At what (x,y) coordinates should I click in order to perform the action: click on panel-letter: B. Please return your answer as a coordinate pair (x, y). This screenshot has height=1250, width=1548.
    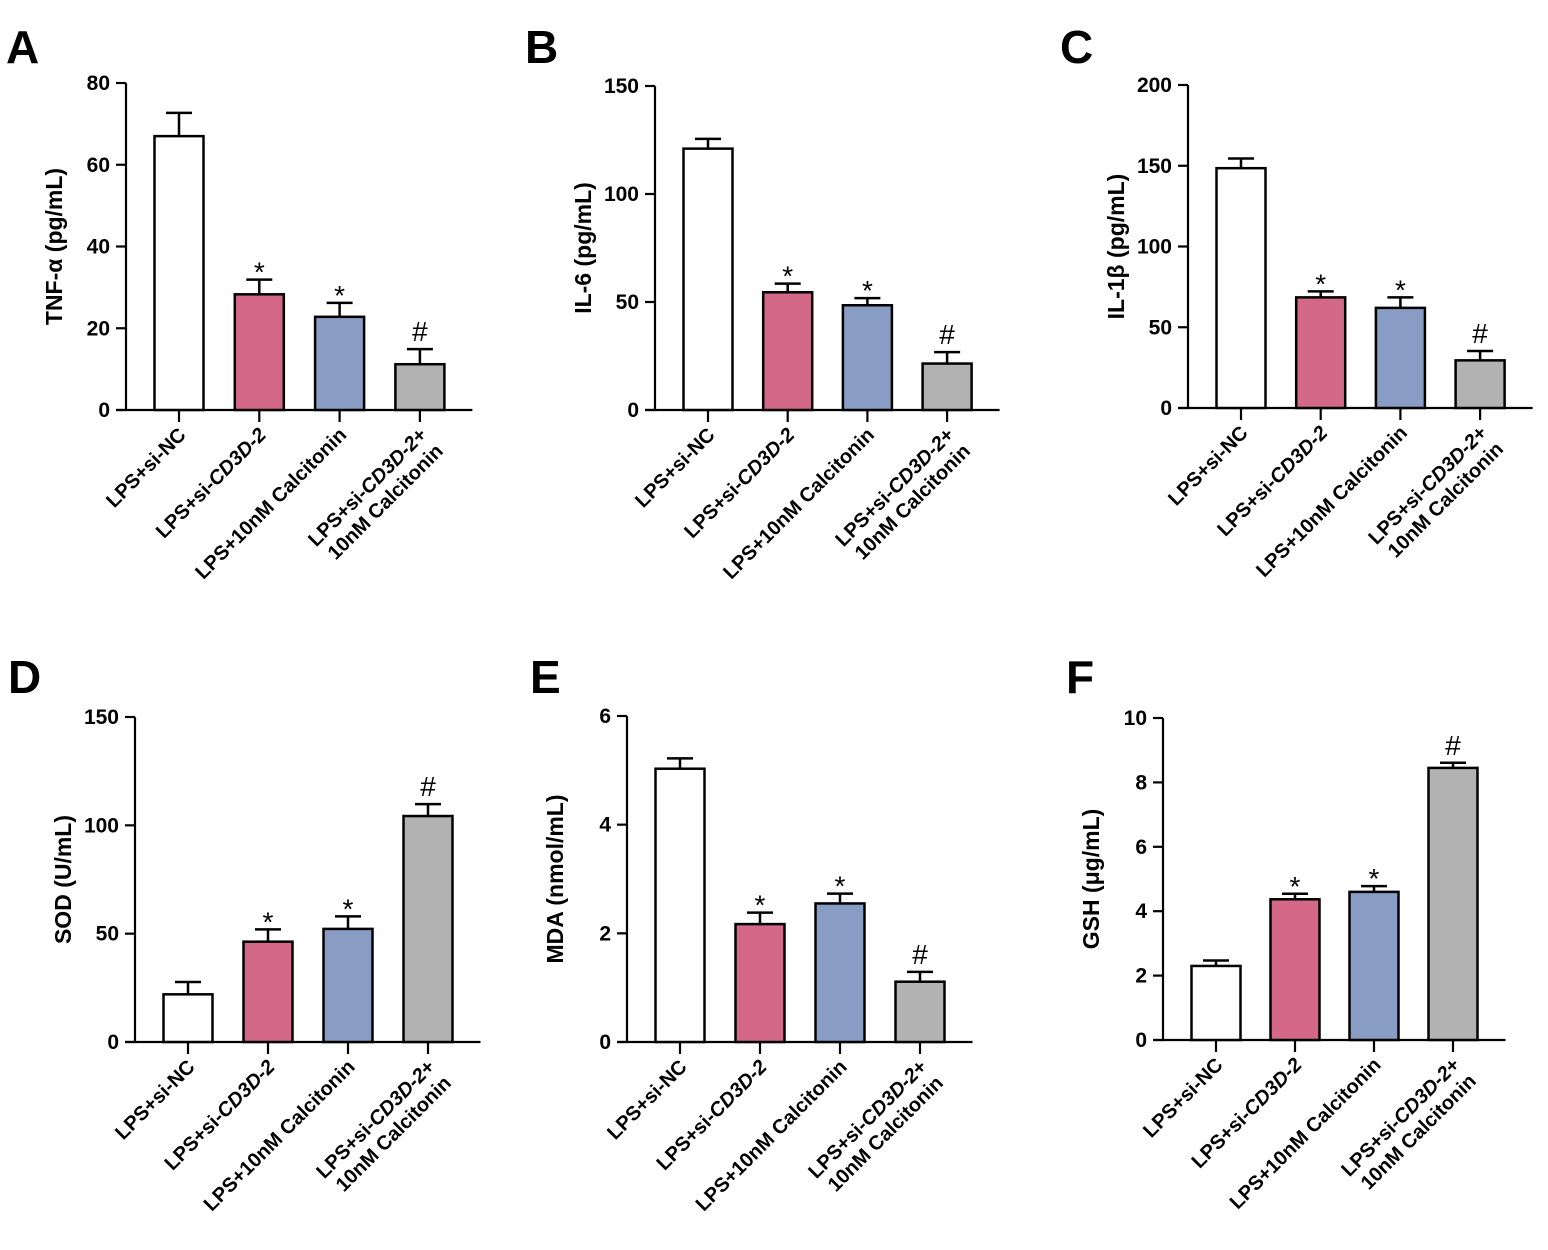
    Looking at the image, I should click on (541, 47).